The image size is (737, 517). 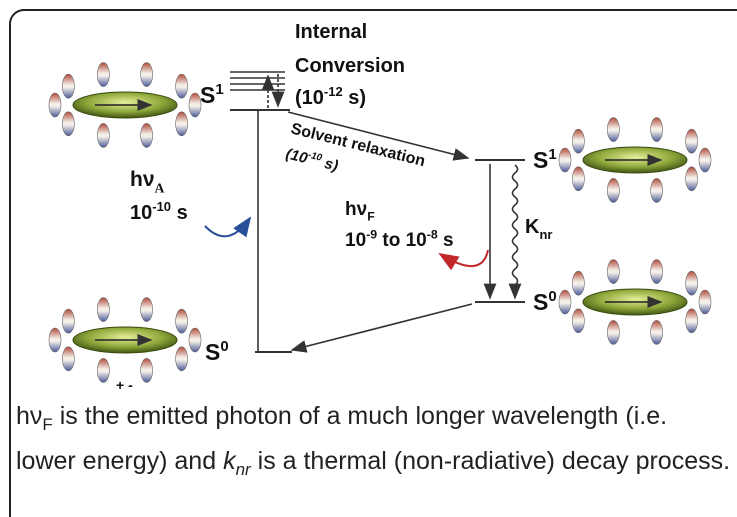 What do you see at coordinates (371, 217) in the screenshot?
I see `text-run: F` at bounding box center [371, 217].